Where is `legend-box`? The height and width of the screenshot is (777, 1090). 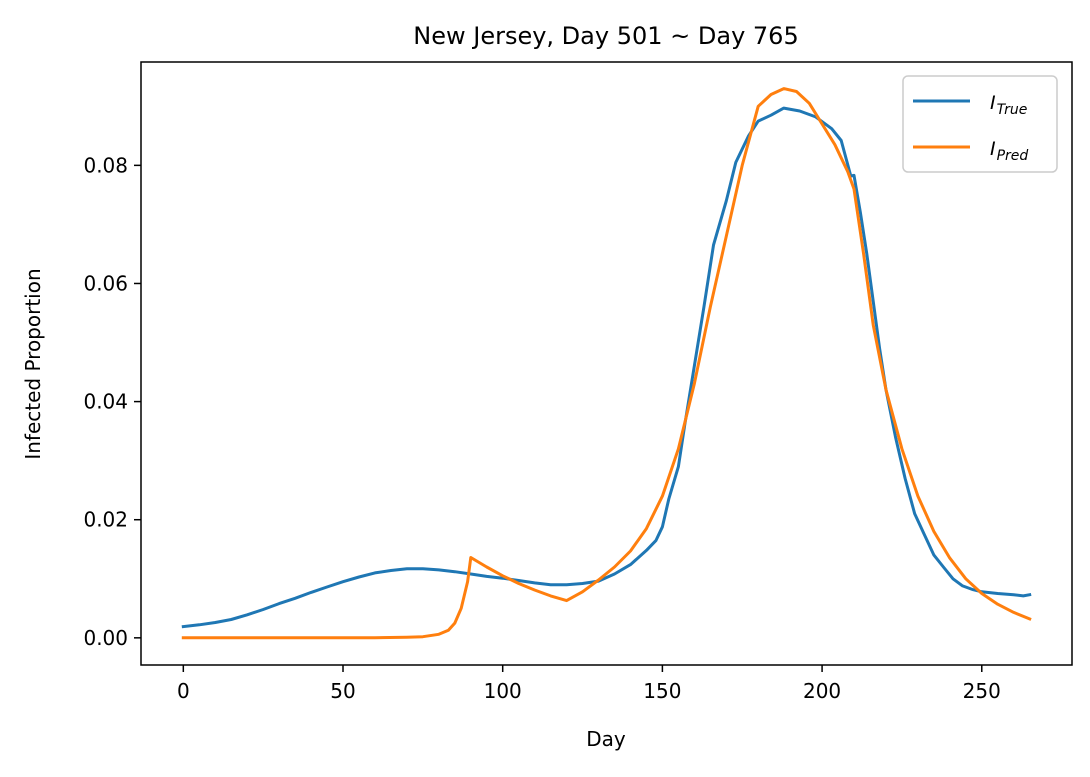 legend-box is located at coordinates (980, 124).